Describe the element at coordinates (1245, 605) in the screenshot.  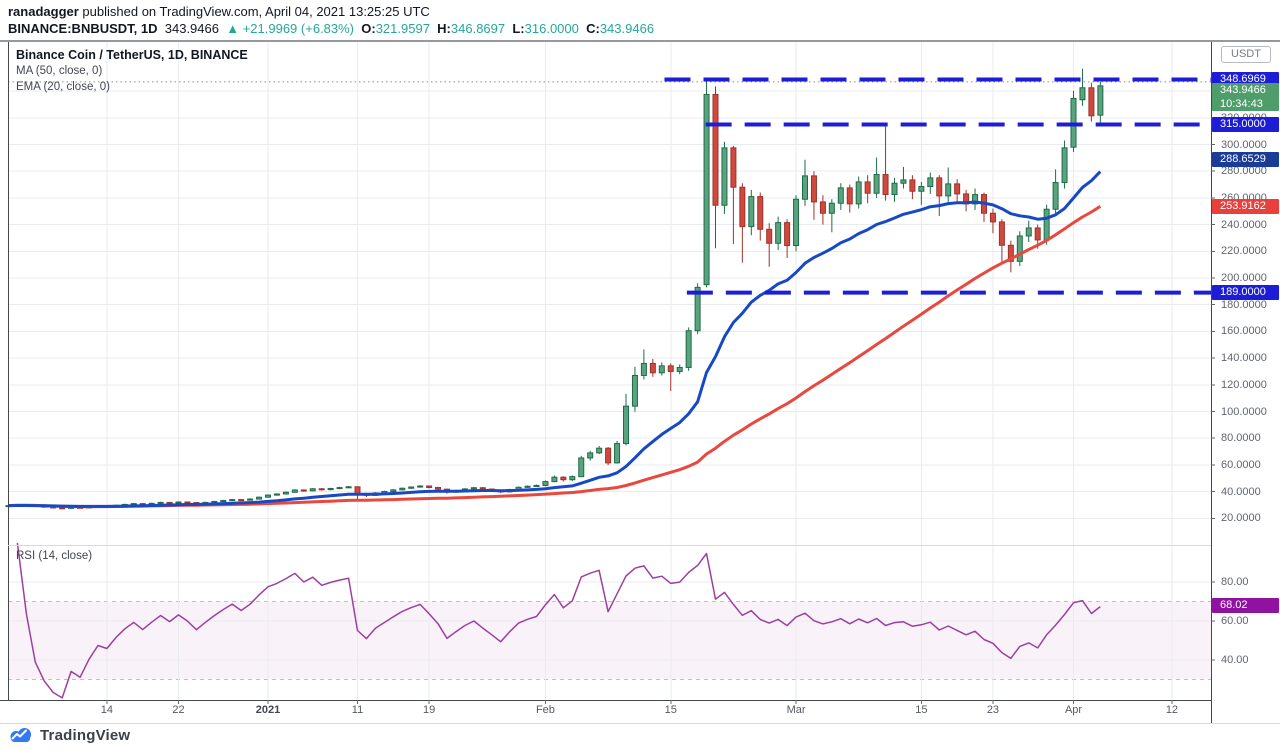
I see `rsi-value-badge: 68.02` at that location.